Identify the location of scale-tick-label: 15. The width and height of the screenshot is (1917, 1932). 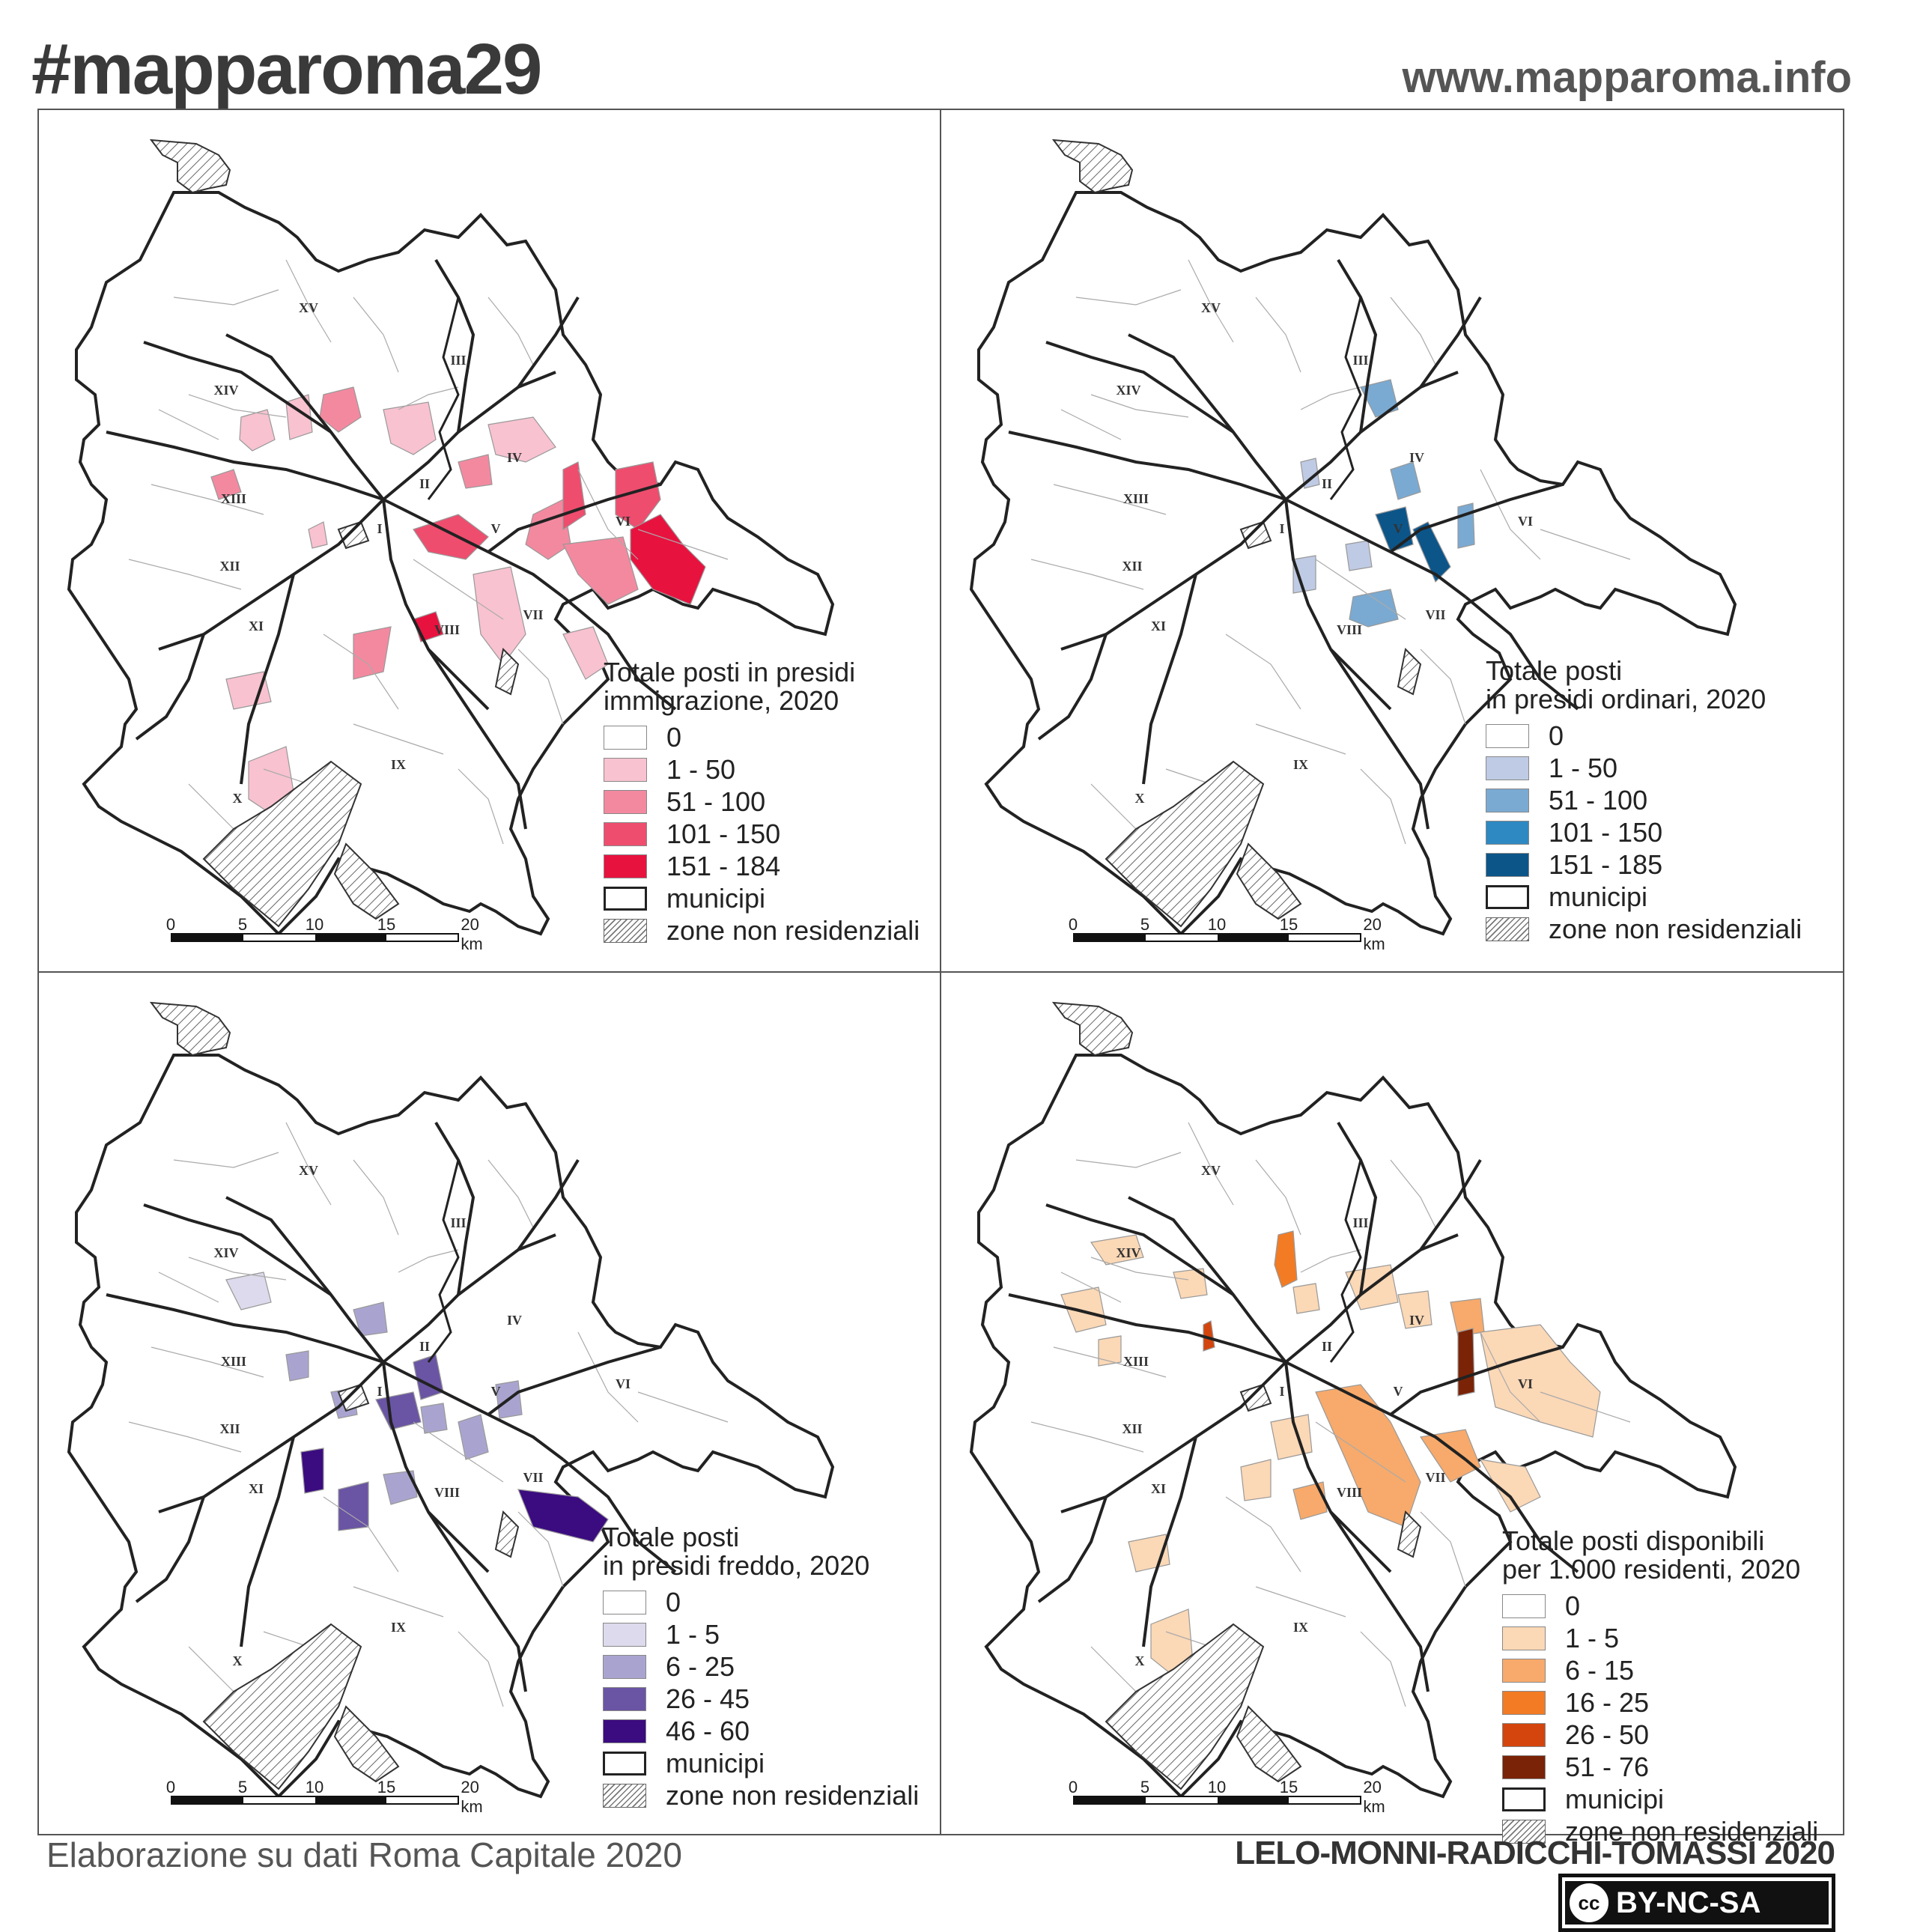
(1288, 1787).